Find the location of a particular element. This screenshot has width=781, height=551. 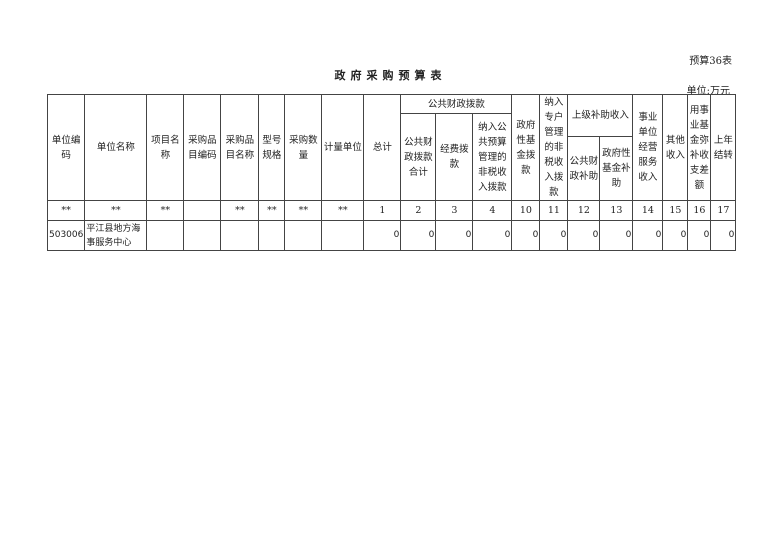

index-cell: 16 is located at coordinates (699, 210).